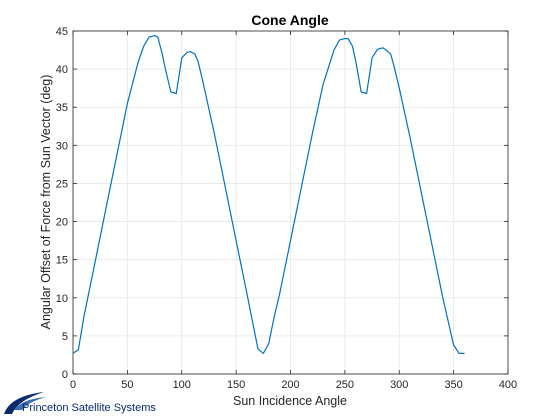 The width and height of the screenshot is (560, 420). Describe the element at coordinates (65, 375) in the screenshot. I see `y-tick-label: 0` at that location.